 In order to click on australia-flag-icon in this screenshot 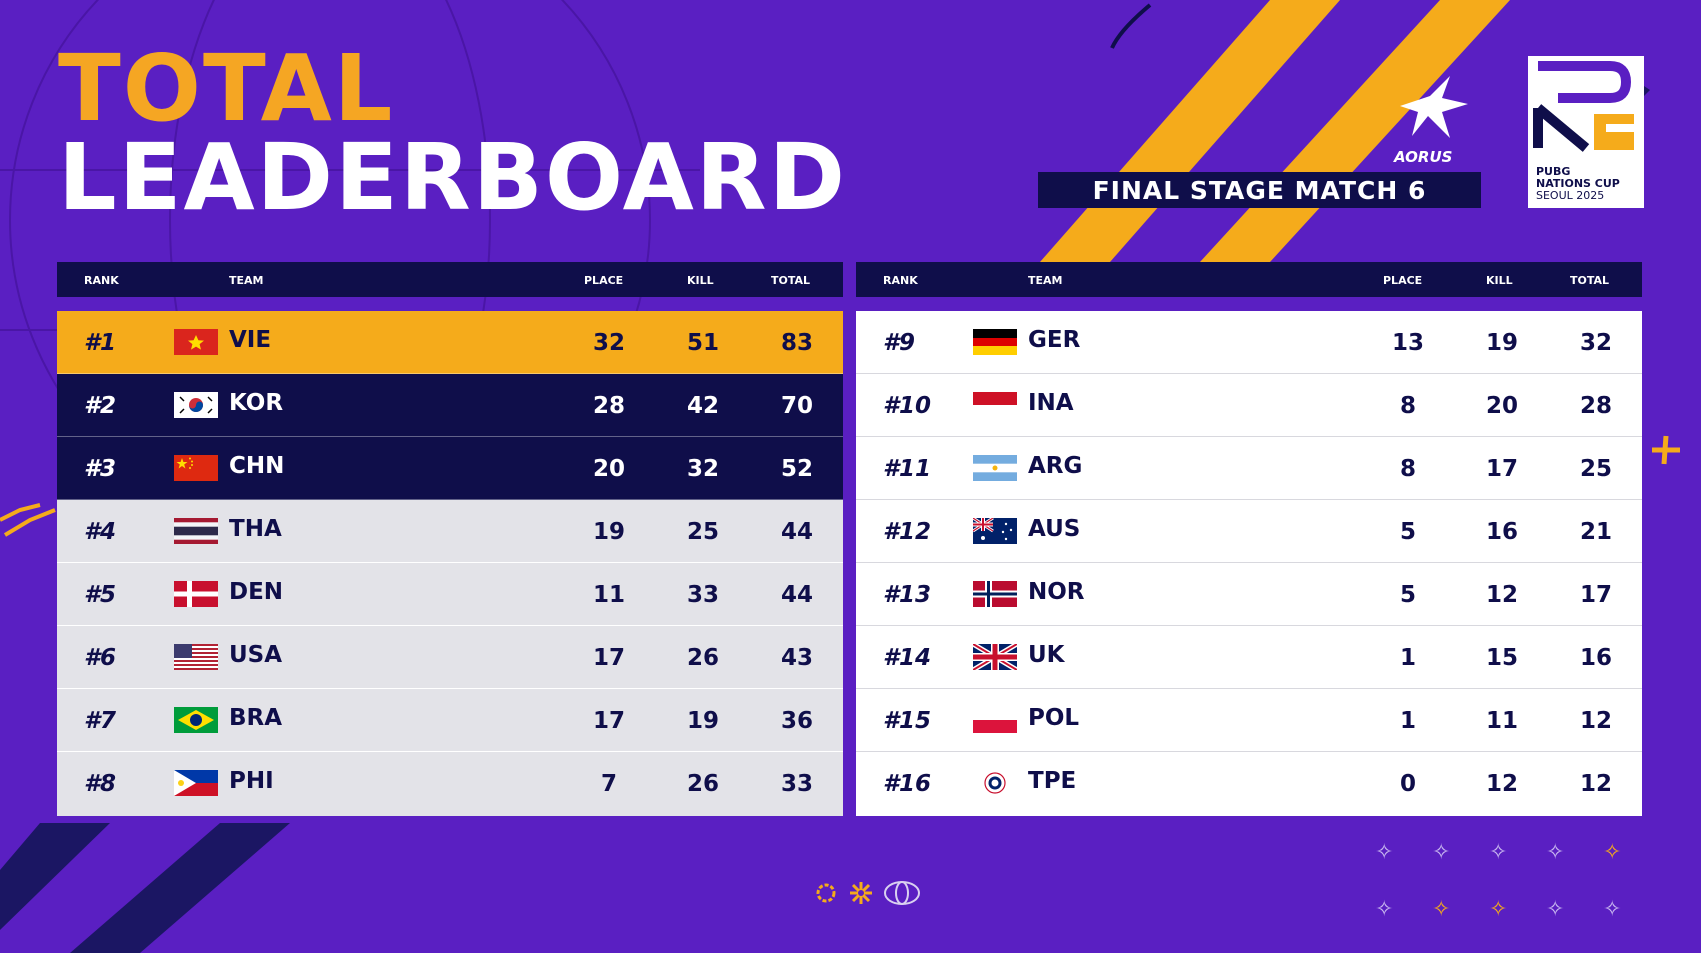, I will do `click(995, 531)`.